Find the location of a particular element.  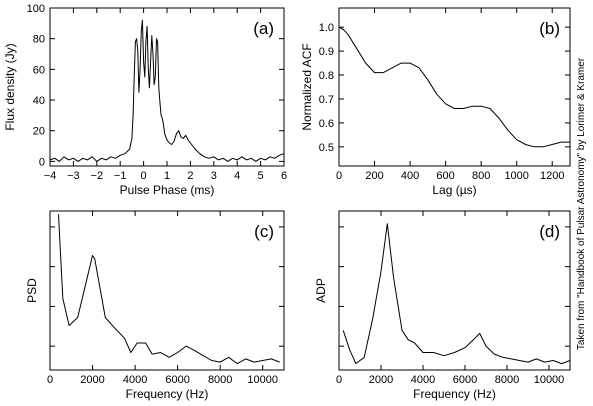

y-tick-label: 60 is located at coordinates (39, 70).